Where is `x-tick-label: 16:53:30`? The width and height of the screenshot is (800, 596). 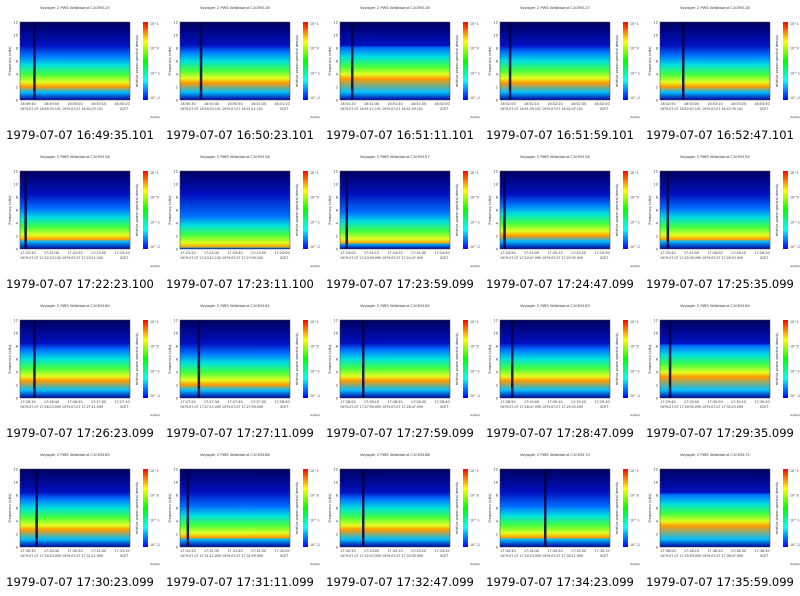 x-tick-label: 16:53:30 is located at coordinates (761, 104).